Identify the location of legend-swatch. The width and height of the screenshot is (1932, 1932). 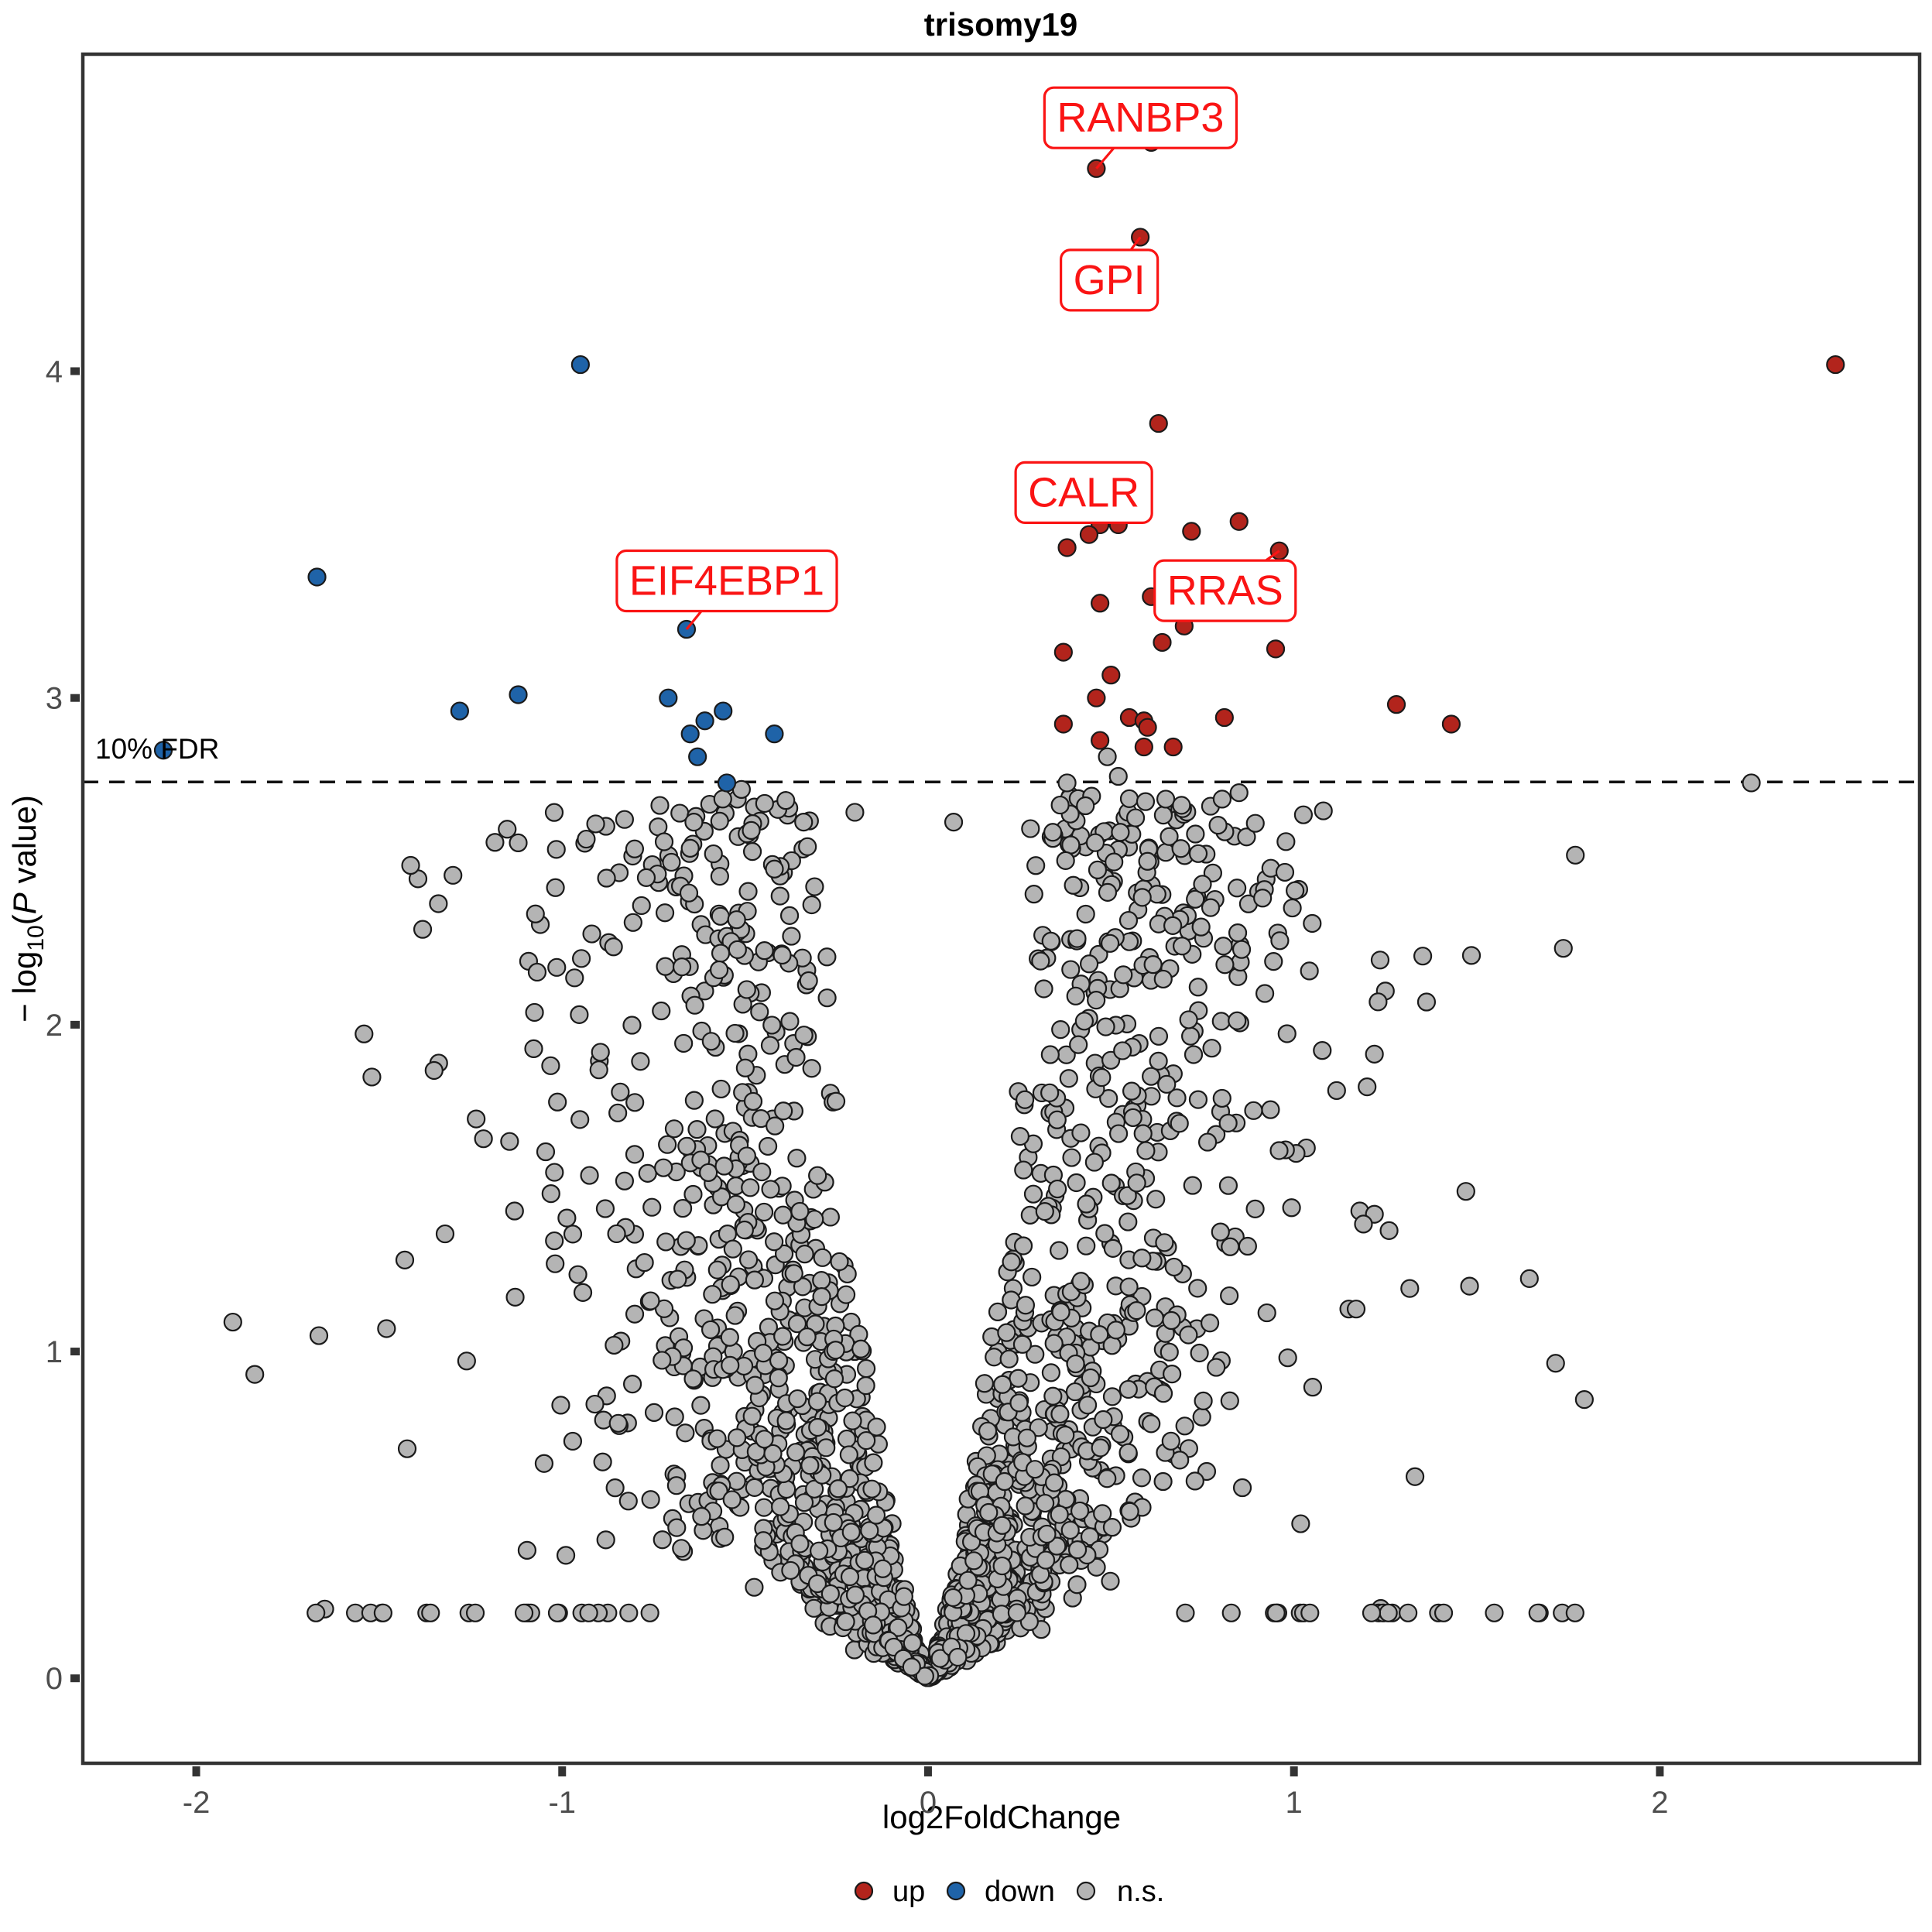
(1086, 1891).